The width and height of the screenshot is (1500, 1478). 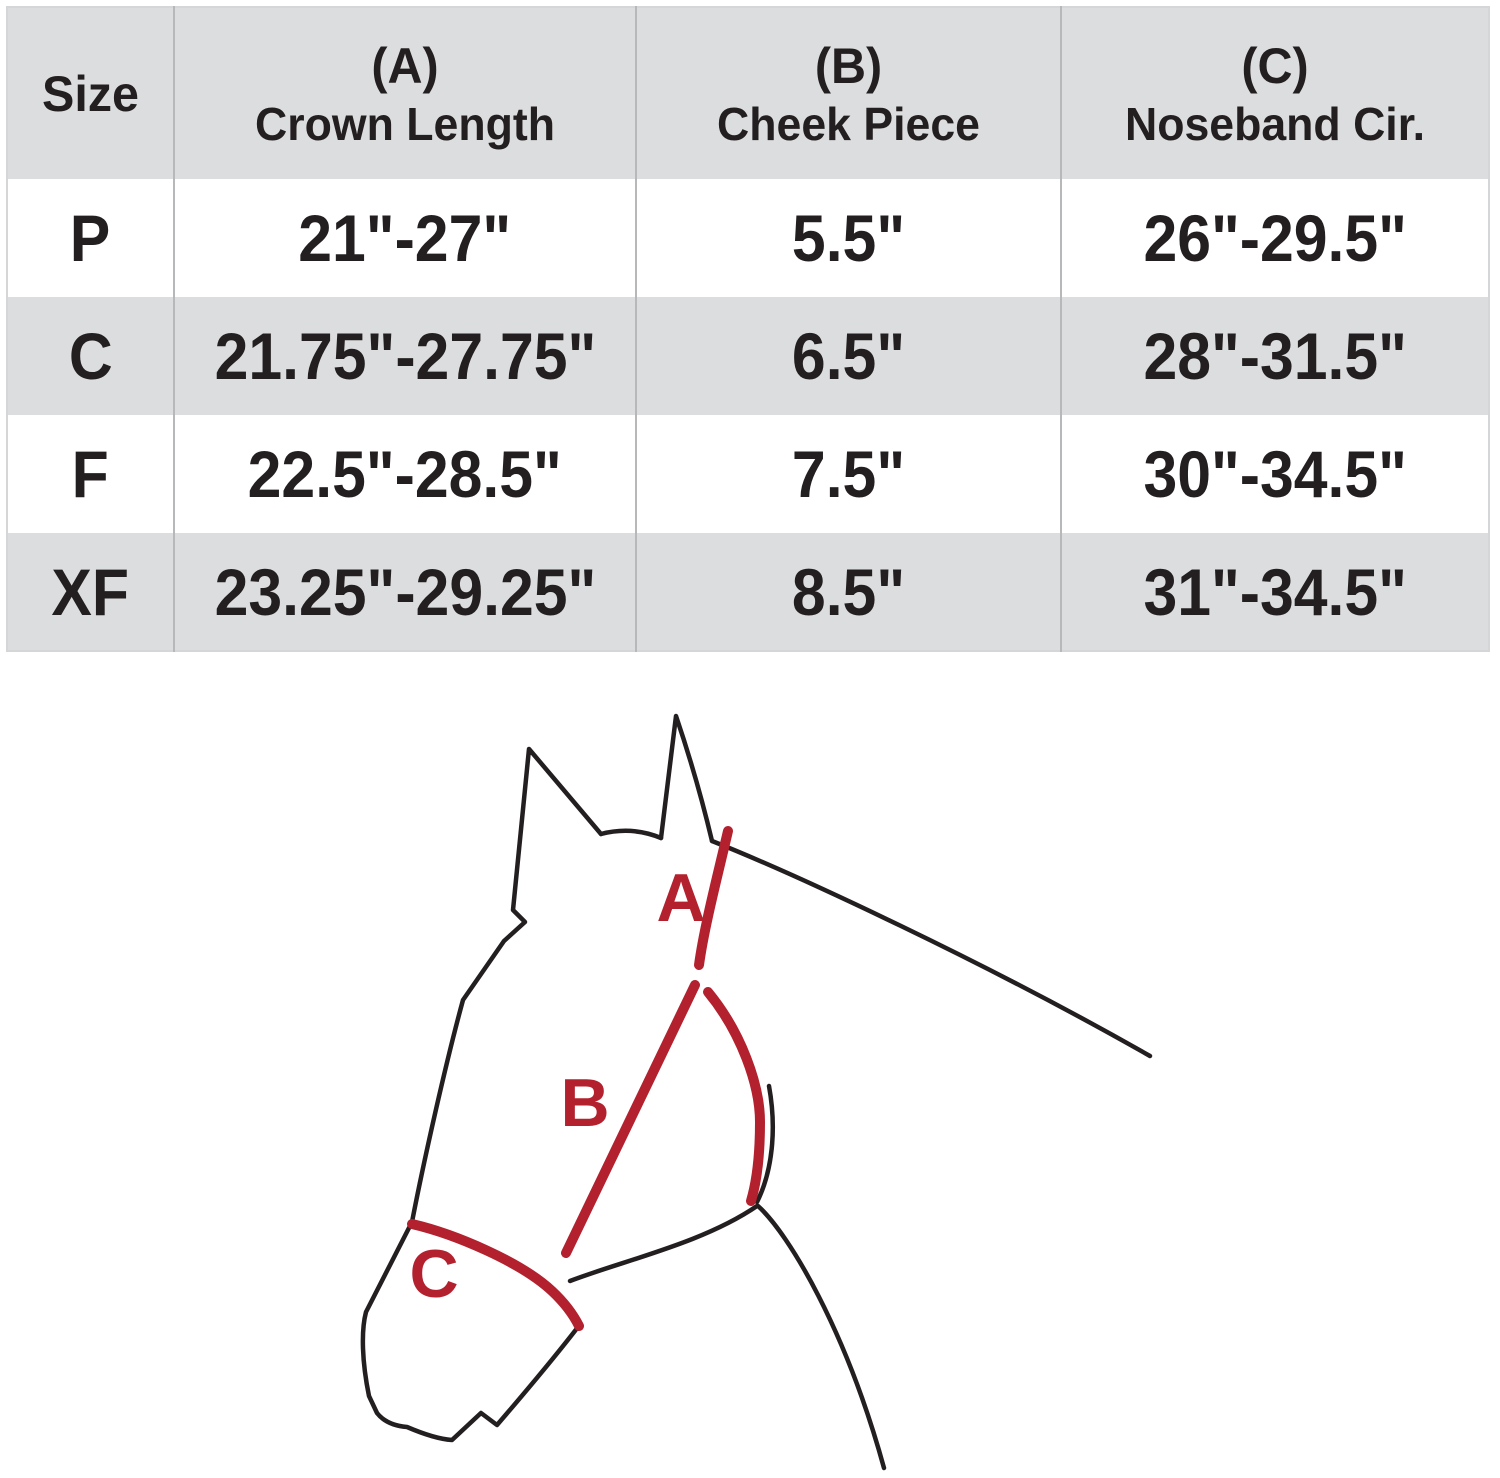 What do you see at coordinates (1275, 123) in the screenshot?
I see `col-header-noseband-cir-label: Noseband Cir.` at bounding box center [1275, 123].